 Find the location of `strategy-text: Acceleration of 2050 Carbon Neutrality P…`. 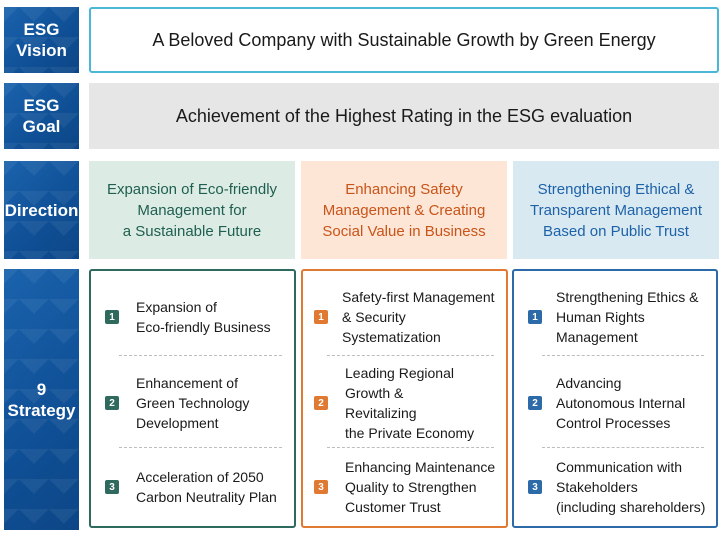

strategy-text: Acceleration of 2050 Carbon Neutrality P… is located at coordinates (206, 487).